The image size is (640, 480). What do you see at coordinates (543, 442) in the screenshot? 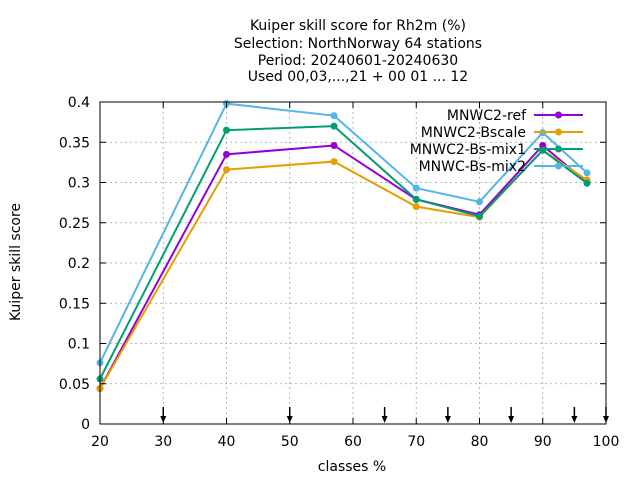
I see `x-tick-label: 90` at bounding box center [543, 442].